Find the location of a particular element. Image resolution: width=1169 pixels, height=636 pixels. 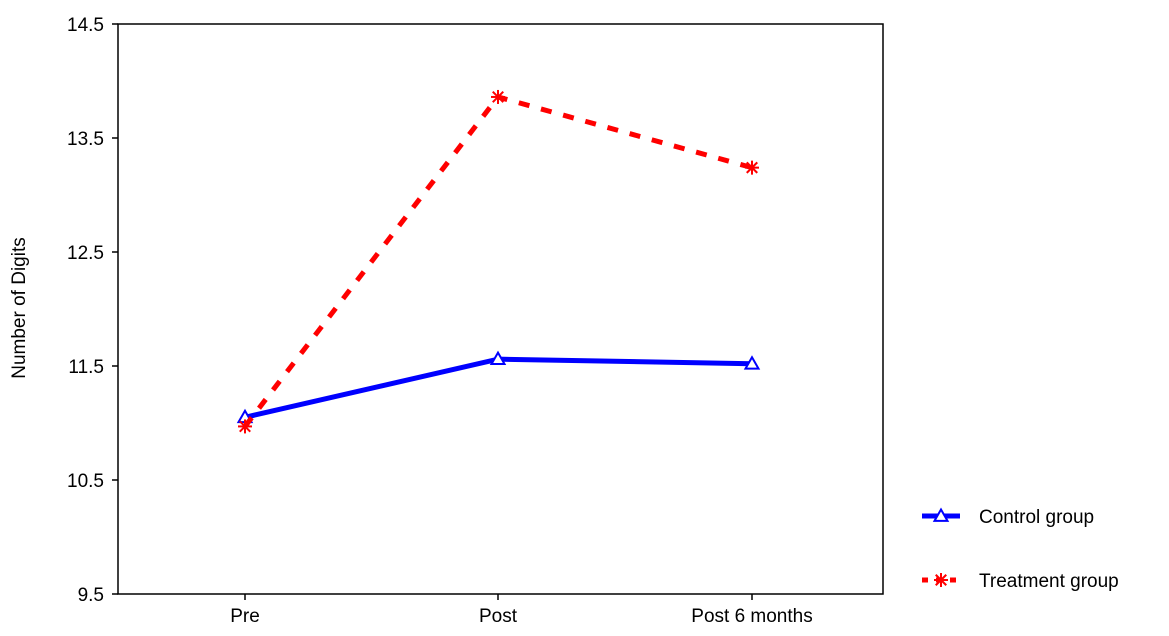

legend-label-control-group: Control group is located at coordinates (1036, 517).